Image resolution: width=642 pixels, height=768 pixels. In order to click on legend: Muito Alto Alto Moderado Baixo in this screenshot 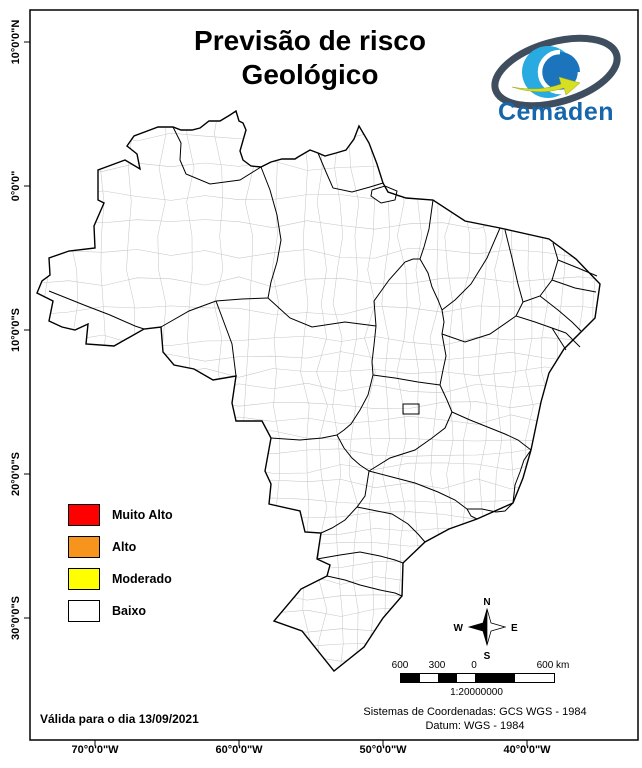, I will do `click(120, 563)`.